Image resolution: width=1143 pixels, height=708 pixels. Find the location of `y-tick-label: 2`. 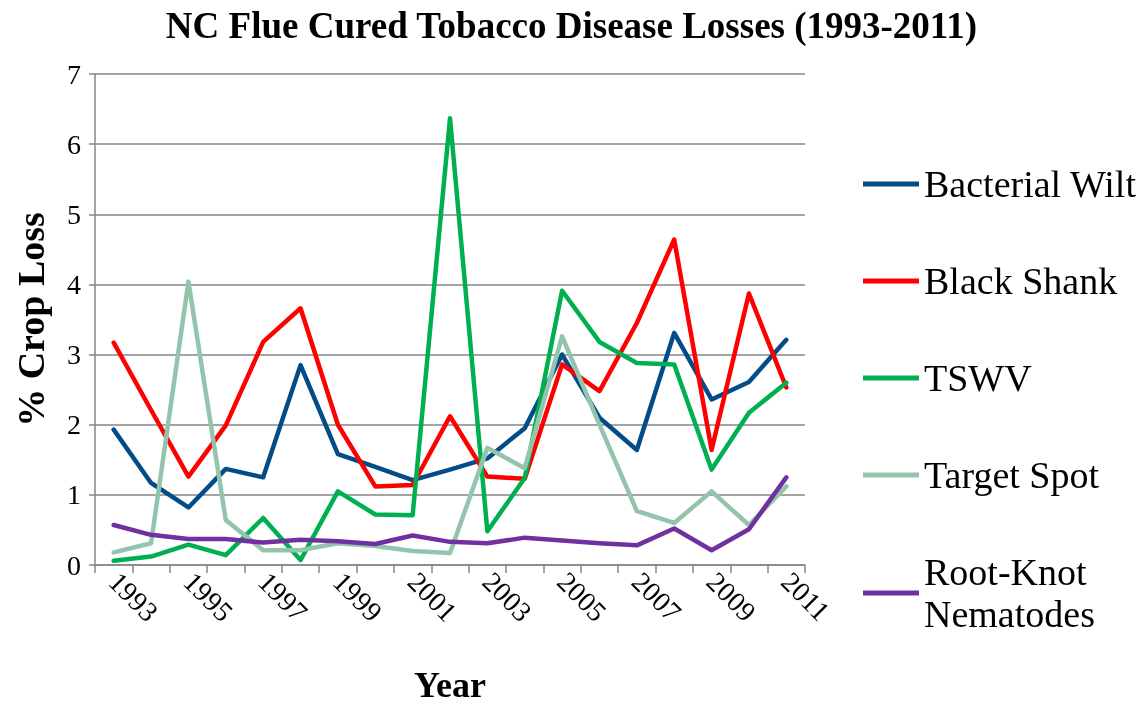

y-tick-label: 2 is located at coordinates (74, 425).